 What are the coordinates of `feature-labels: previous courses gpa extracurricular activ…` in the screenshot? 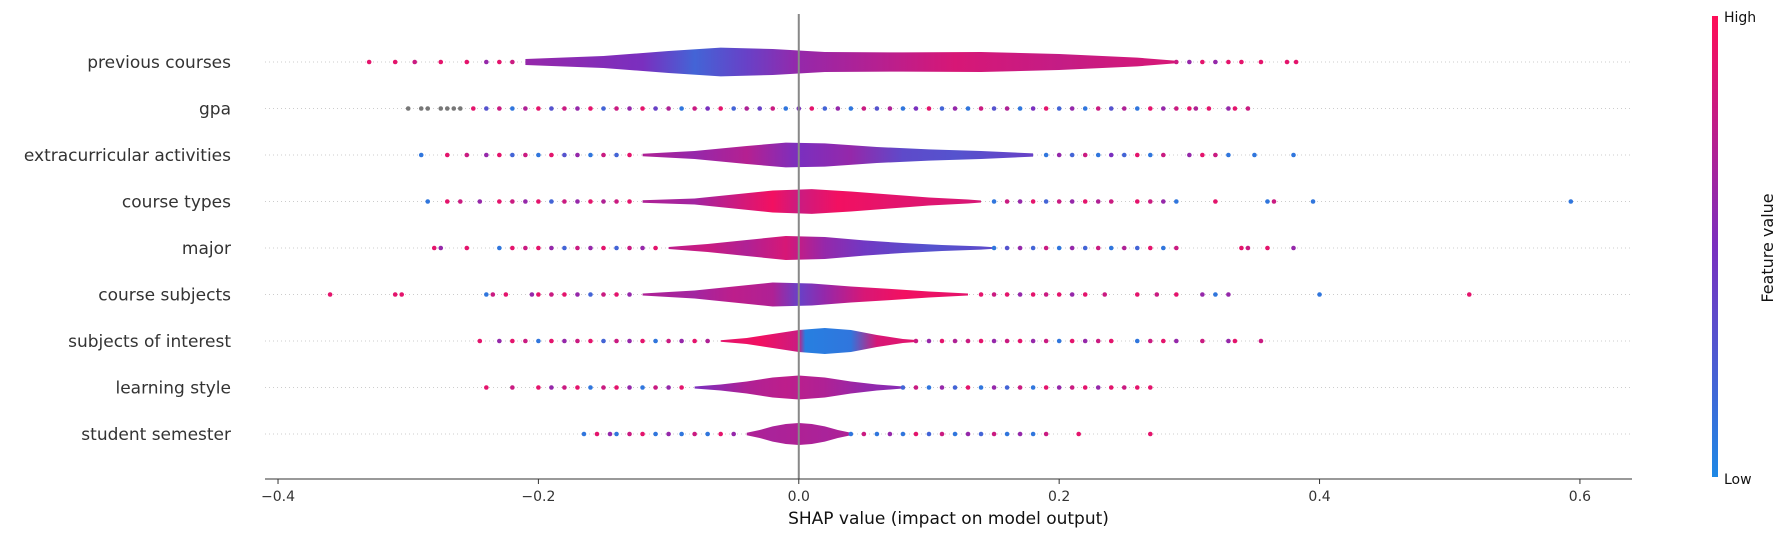 It's located at (127, 249).